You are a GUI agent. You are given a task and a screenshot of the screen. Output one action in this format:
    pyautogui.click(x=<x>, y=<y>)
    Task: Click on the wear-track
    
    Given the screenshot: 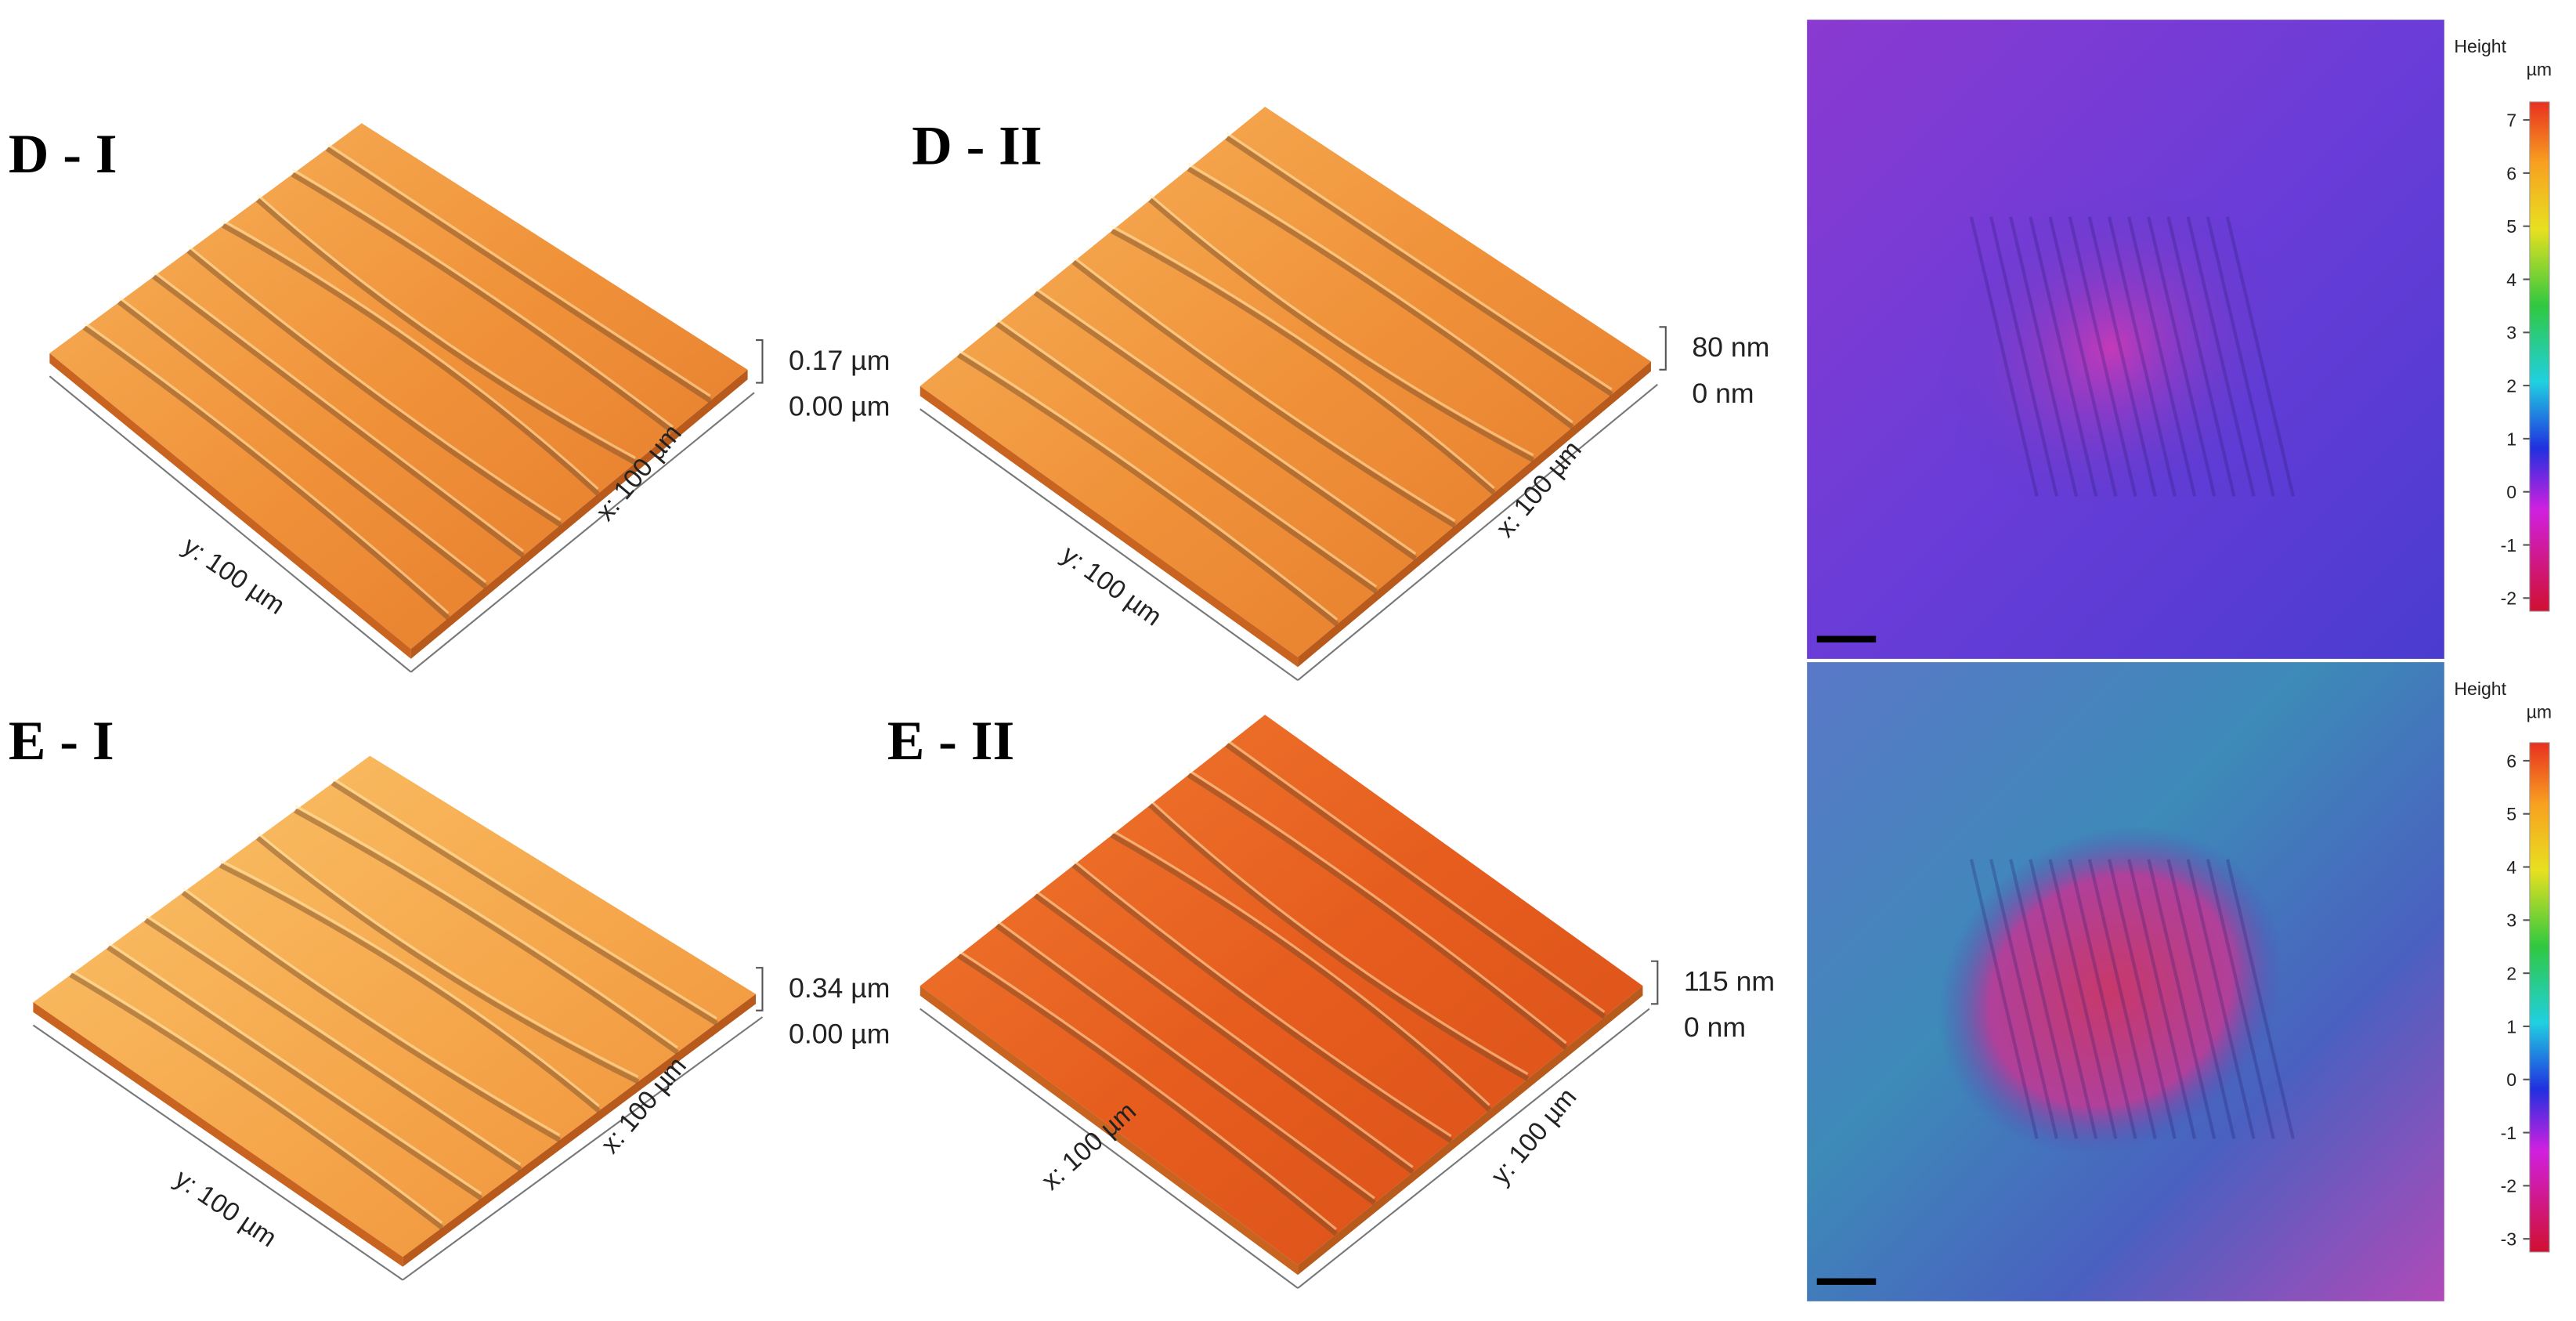 What is the action you would take?
    pyautogui.click(x=2111, y=348)
    